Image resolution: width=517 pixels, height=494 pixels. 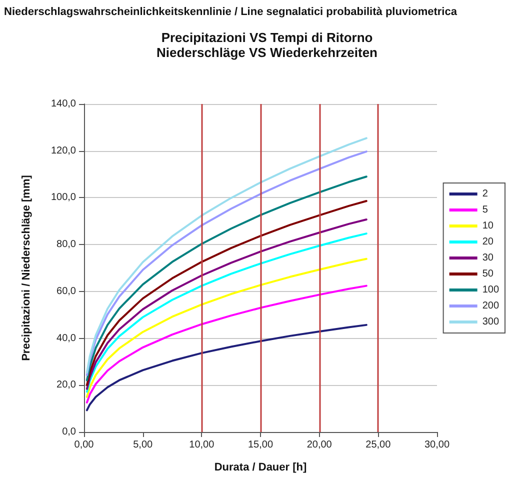 What do you see at coordinates (488, 242) in the screenshot?
I see `legend-label: 20` at bounding box center [488, 242].